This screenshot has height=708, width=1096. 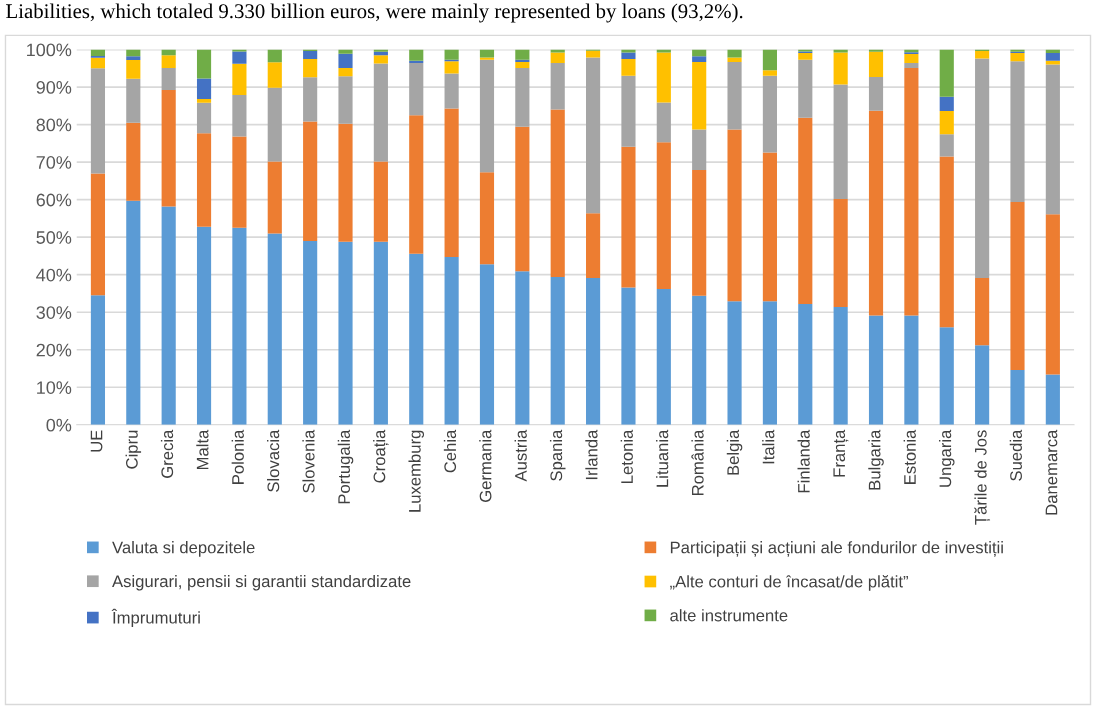 What do you see at coordinates (836, 549) in the screenshot?
I see `legend-label: Participații și acțiuni ale fondurilor de investiții` at bounding box center [836, 549].